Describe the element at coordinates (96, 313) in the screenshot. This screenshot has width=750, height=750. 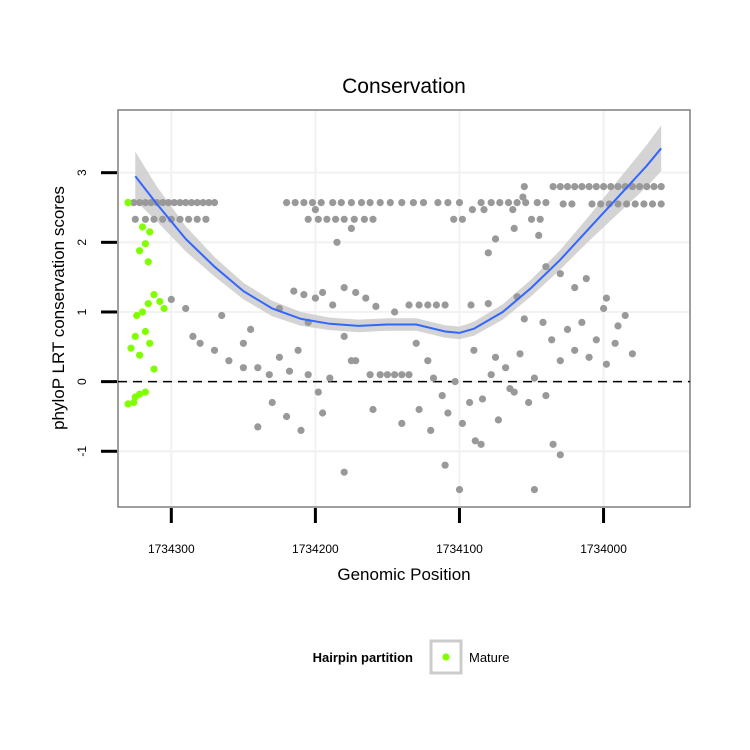
I see `y-axis-ticks: -1 0 1 2 3` at that location.